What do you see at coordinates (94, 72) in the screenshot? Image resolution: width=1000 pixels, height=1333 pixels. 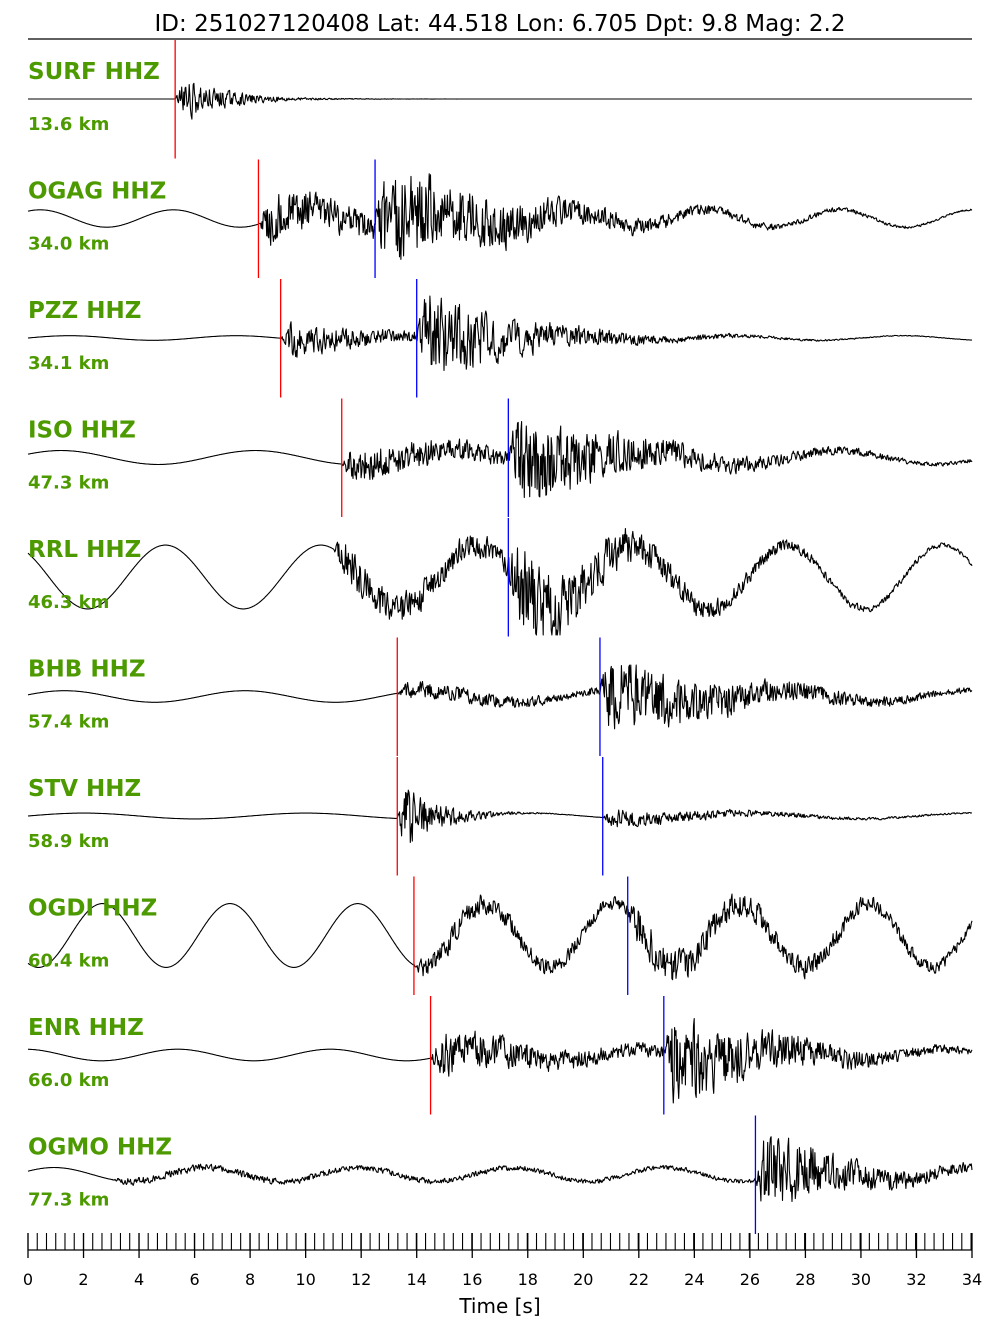 I see `station-name-surf-hhz: SURF HHZ` at bounding box center [94, 72].